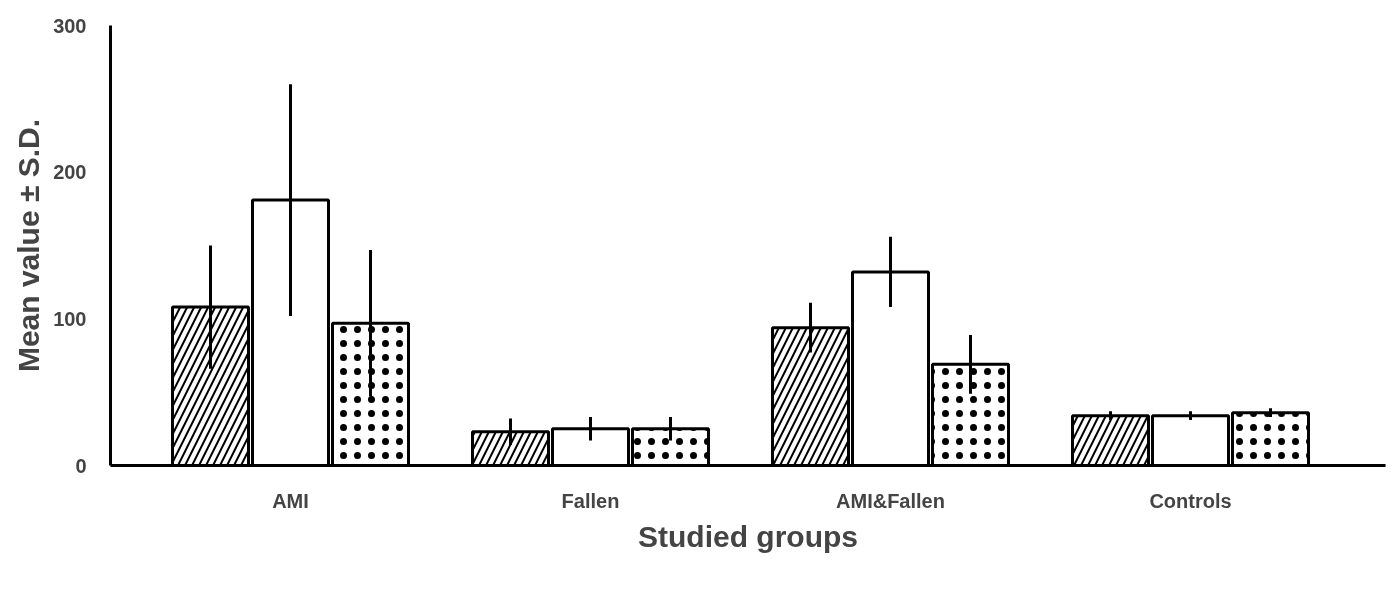  I want to click on x-tick-label: AMI, so click(290, 500).